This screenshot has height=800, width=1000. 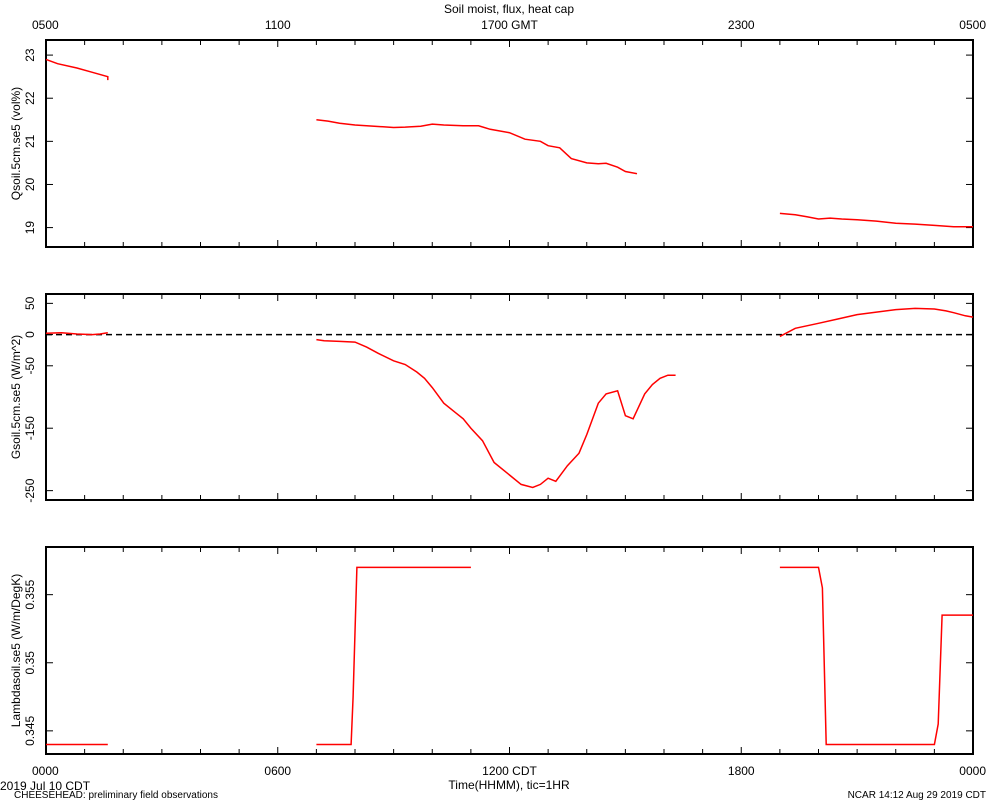 What do you see at coordinates (30, 428) in the screenshot?
I see `y-tick-label: -150` at bounding box center [30, 428].